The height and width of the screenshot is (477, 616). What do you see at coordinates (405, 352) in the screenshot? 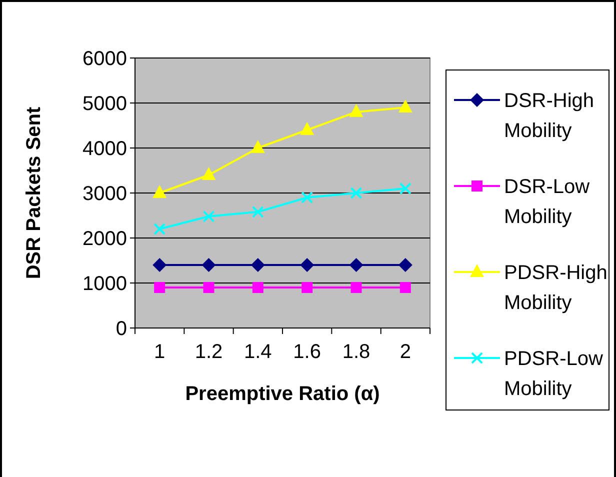
I see `x-tick-label: 2` at bounding box center [405, 352].